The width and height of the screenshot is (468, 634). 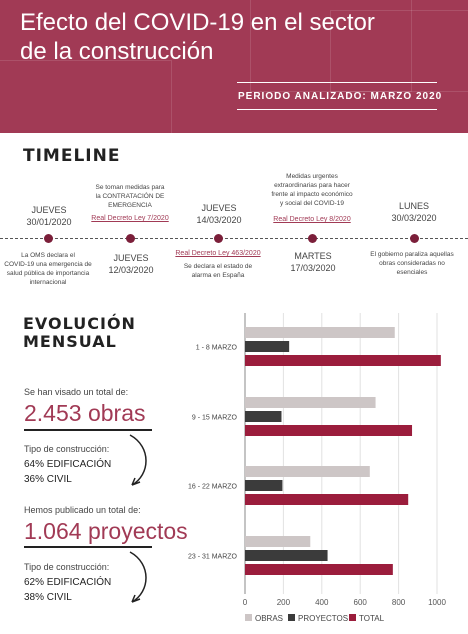 I want to click on timeline-date: JUEVES 14/03/2020, so click(x=219, y=214).